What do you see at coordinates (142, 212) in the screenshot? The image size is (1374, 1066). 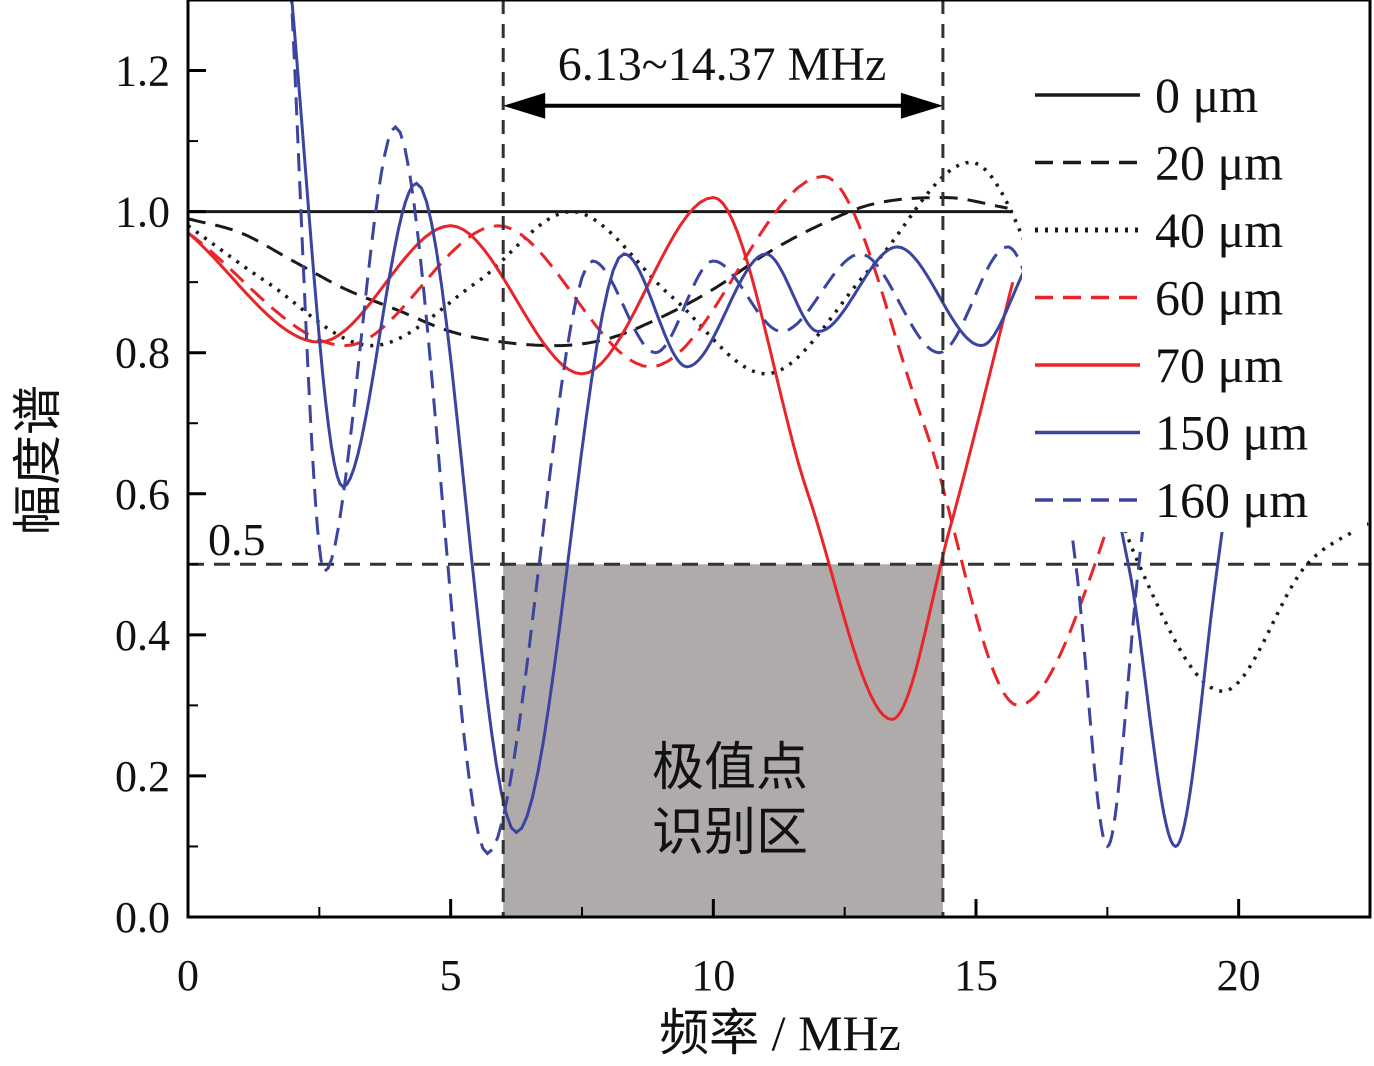 I see `y-tick-label: 1.0` at bounding box center [142, 212].